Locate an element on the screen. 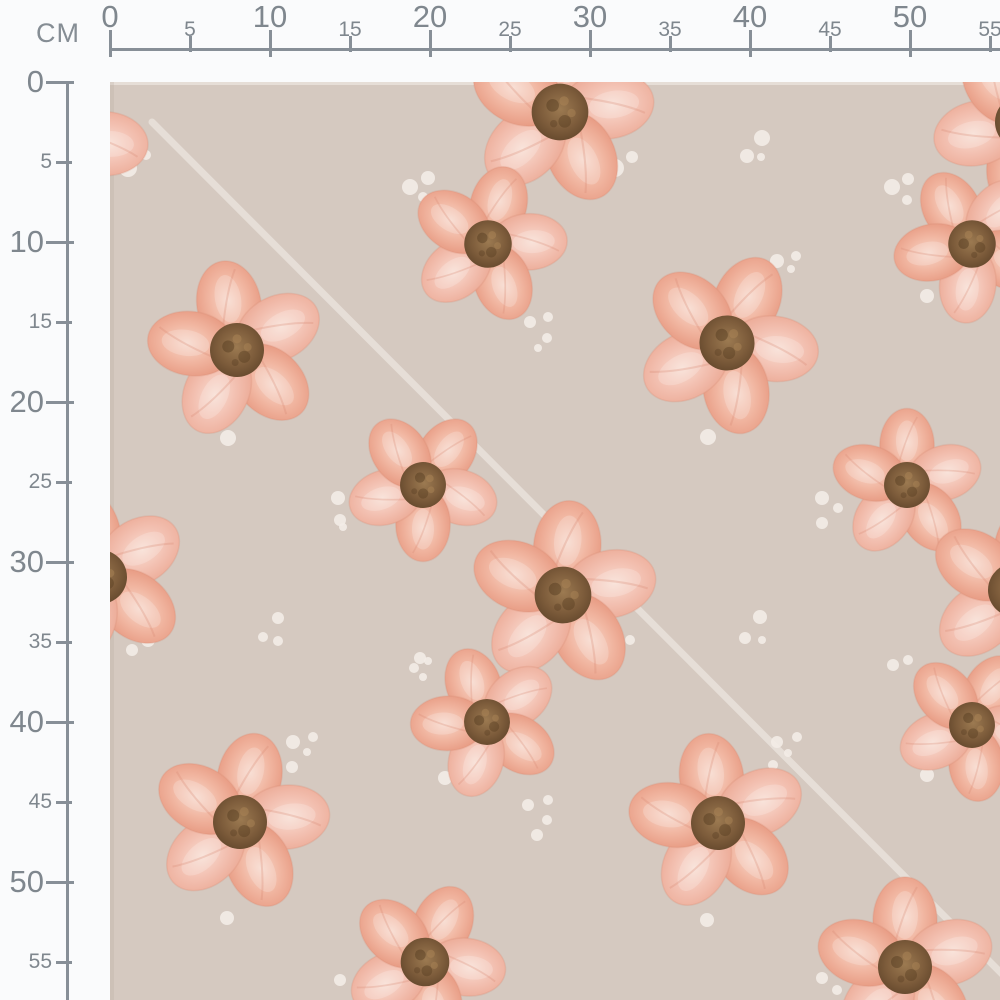 The height and width of the screenshot is (1000, 1000). left-ruler-tick-label: 35 is located at coordinates (40, 641).